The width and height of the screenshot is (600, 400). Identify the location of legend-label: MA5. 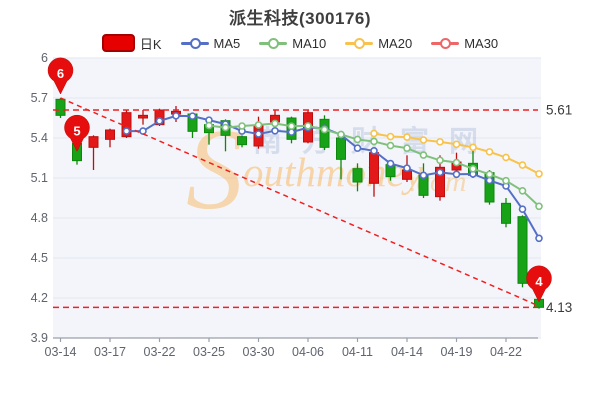
(227, 43).